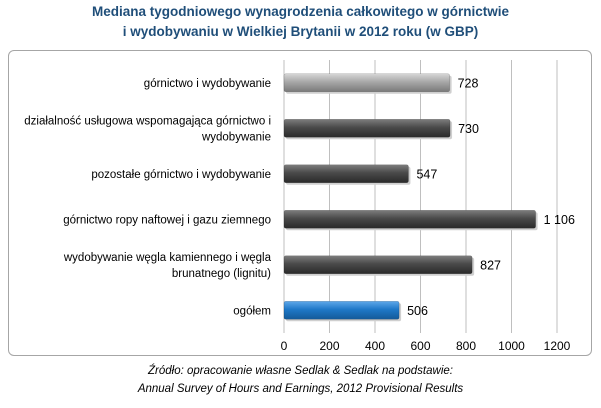 This screenshot has height=408, width=601. What do you see at coordinates (466, 346) in the screenshot?
I see `x-tick-label: 800` at bounding box center [466, 346].